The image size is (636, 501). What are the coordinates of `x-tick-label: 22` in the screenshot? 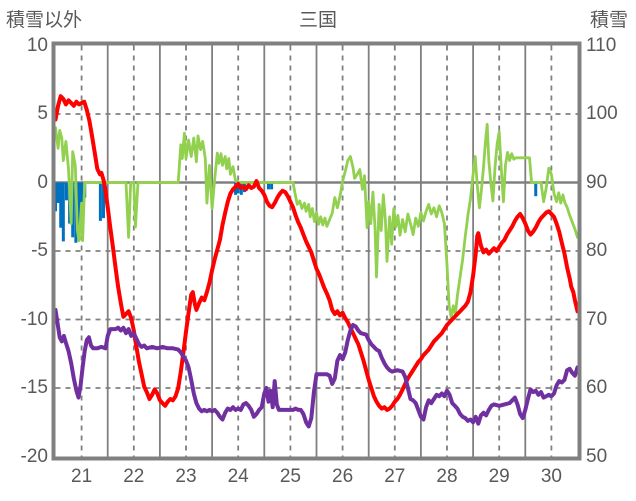 It's located at (134, 476).